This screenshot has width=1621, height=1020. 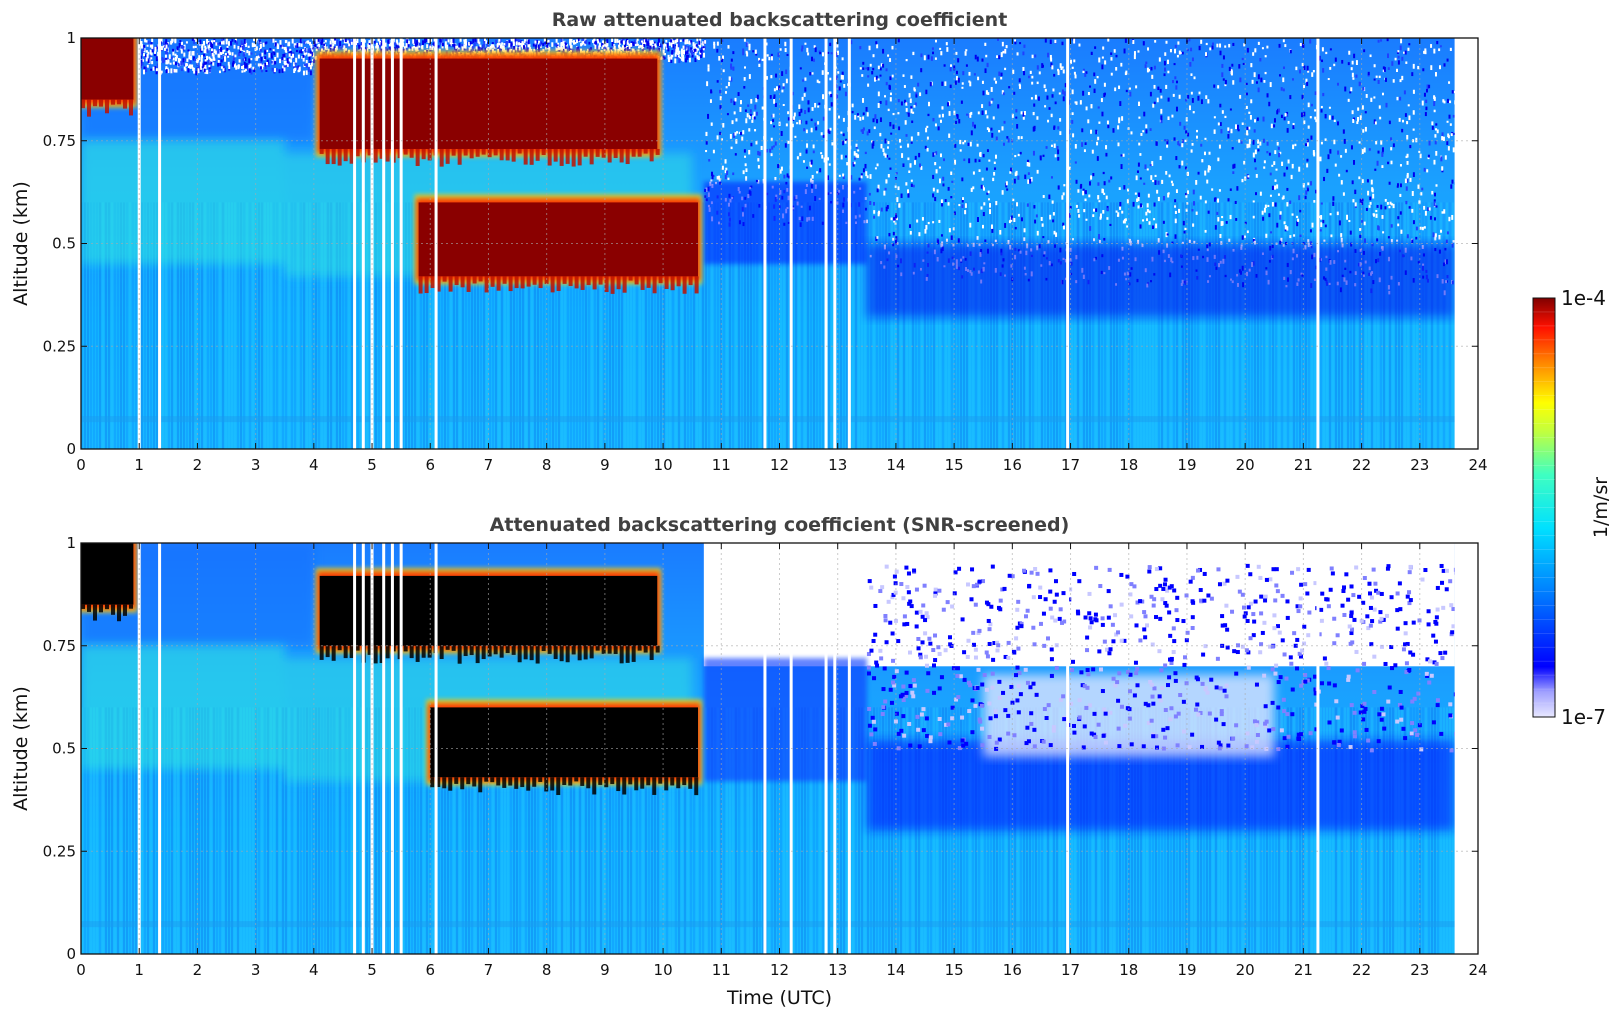 What do you see at coordinates (1601, 507) in the screenshot?
I see `colorbar-label: 1/m/sr` at bounding box center [1601, 507].